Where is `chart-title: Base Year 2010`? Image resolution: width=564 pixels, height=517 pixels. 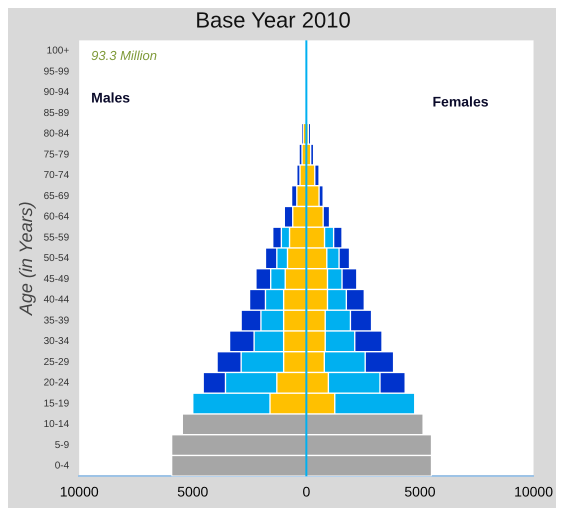
chart-title: Base Year 2010 is located at coordinates (273, 19).